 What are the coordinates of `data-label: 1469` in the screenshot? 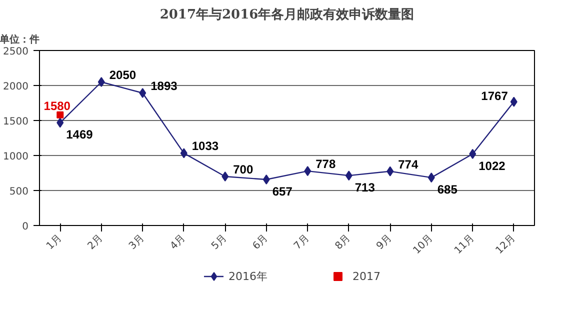 It's located at (80, 135).